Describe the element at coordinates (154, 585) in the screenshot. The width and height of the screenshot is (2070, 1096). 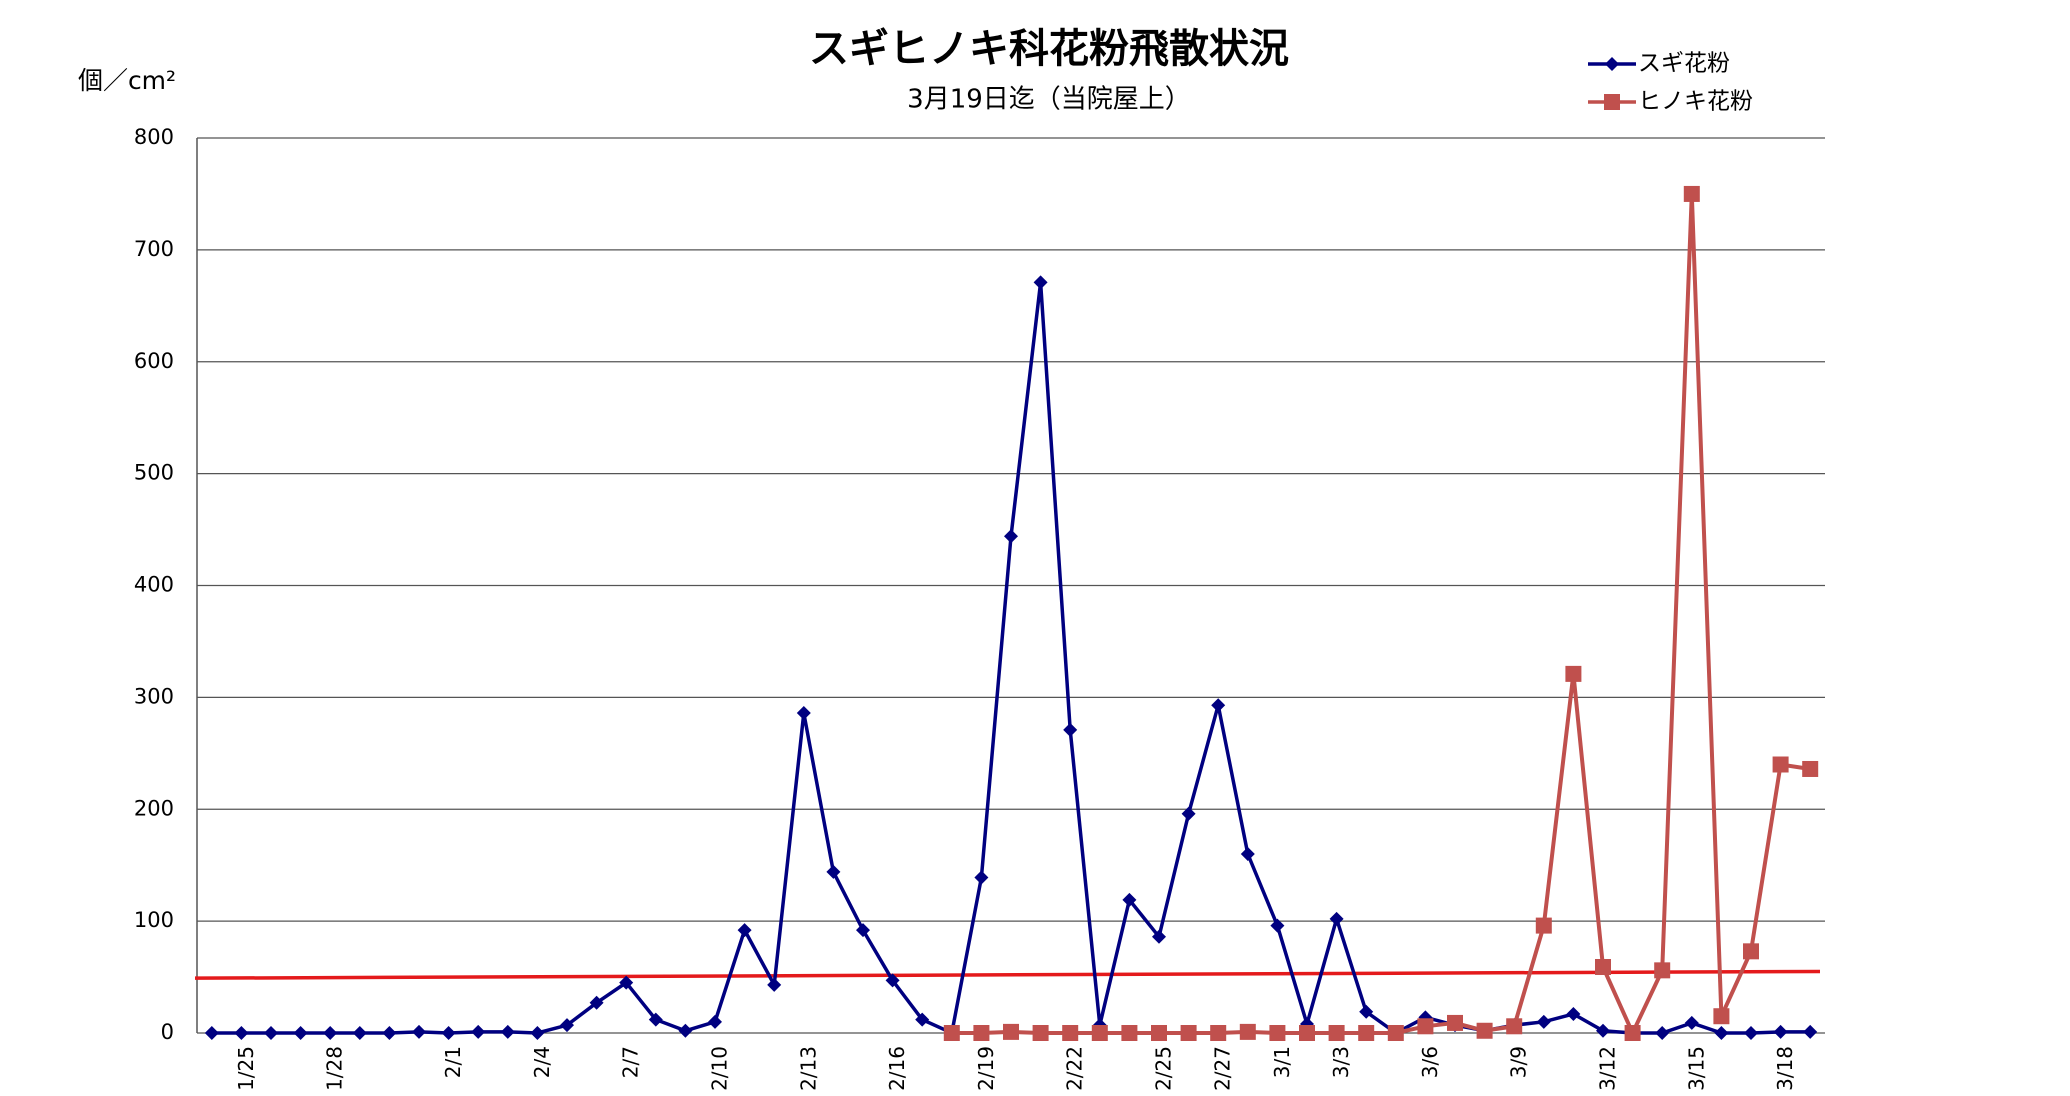
I see `y-tick-label: 400` at that location.